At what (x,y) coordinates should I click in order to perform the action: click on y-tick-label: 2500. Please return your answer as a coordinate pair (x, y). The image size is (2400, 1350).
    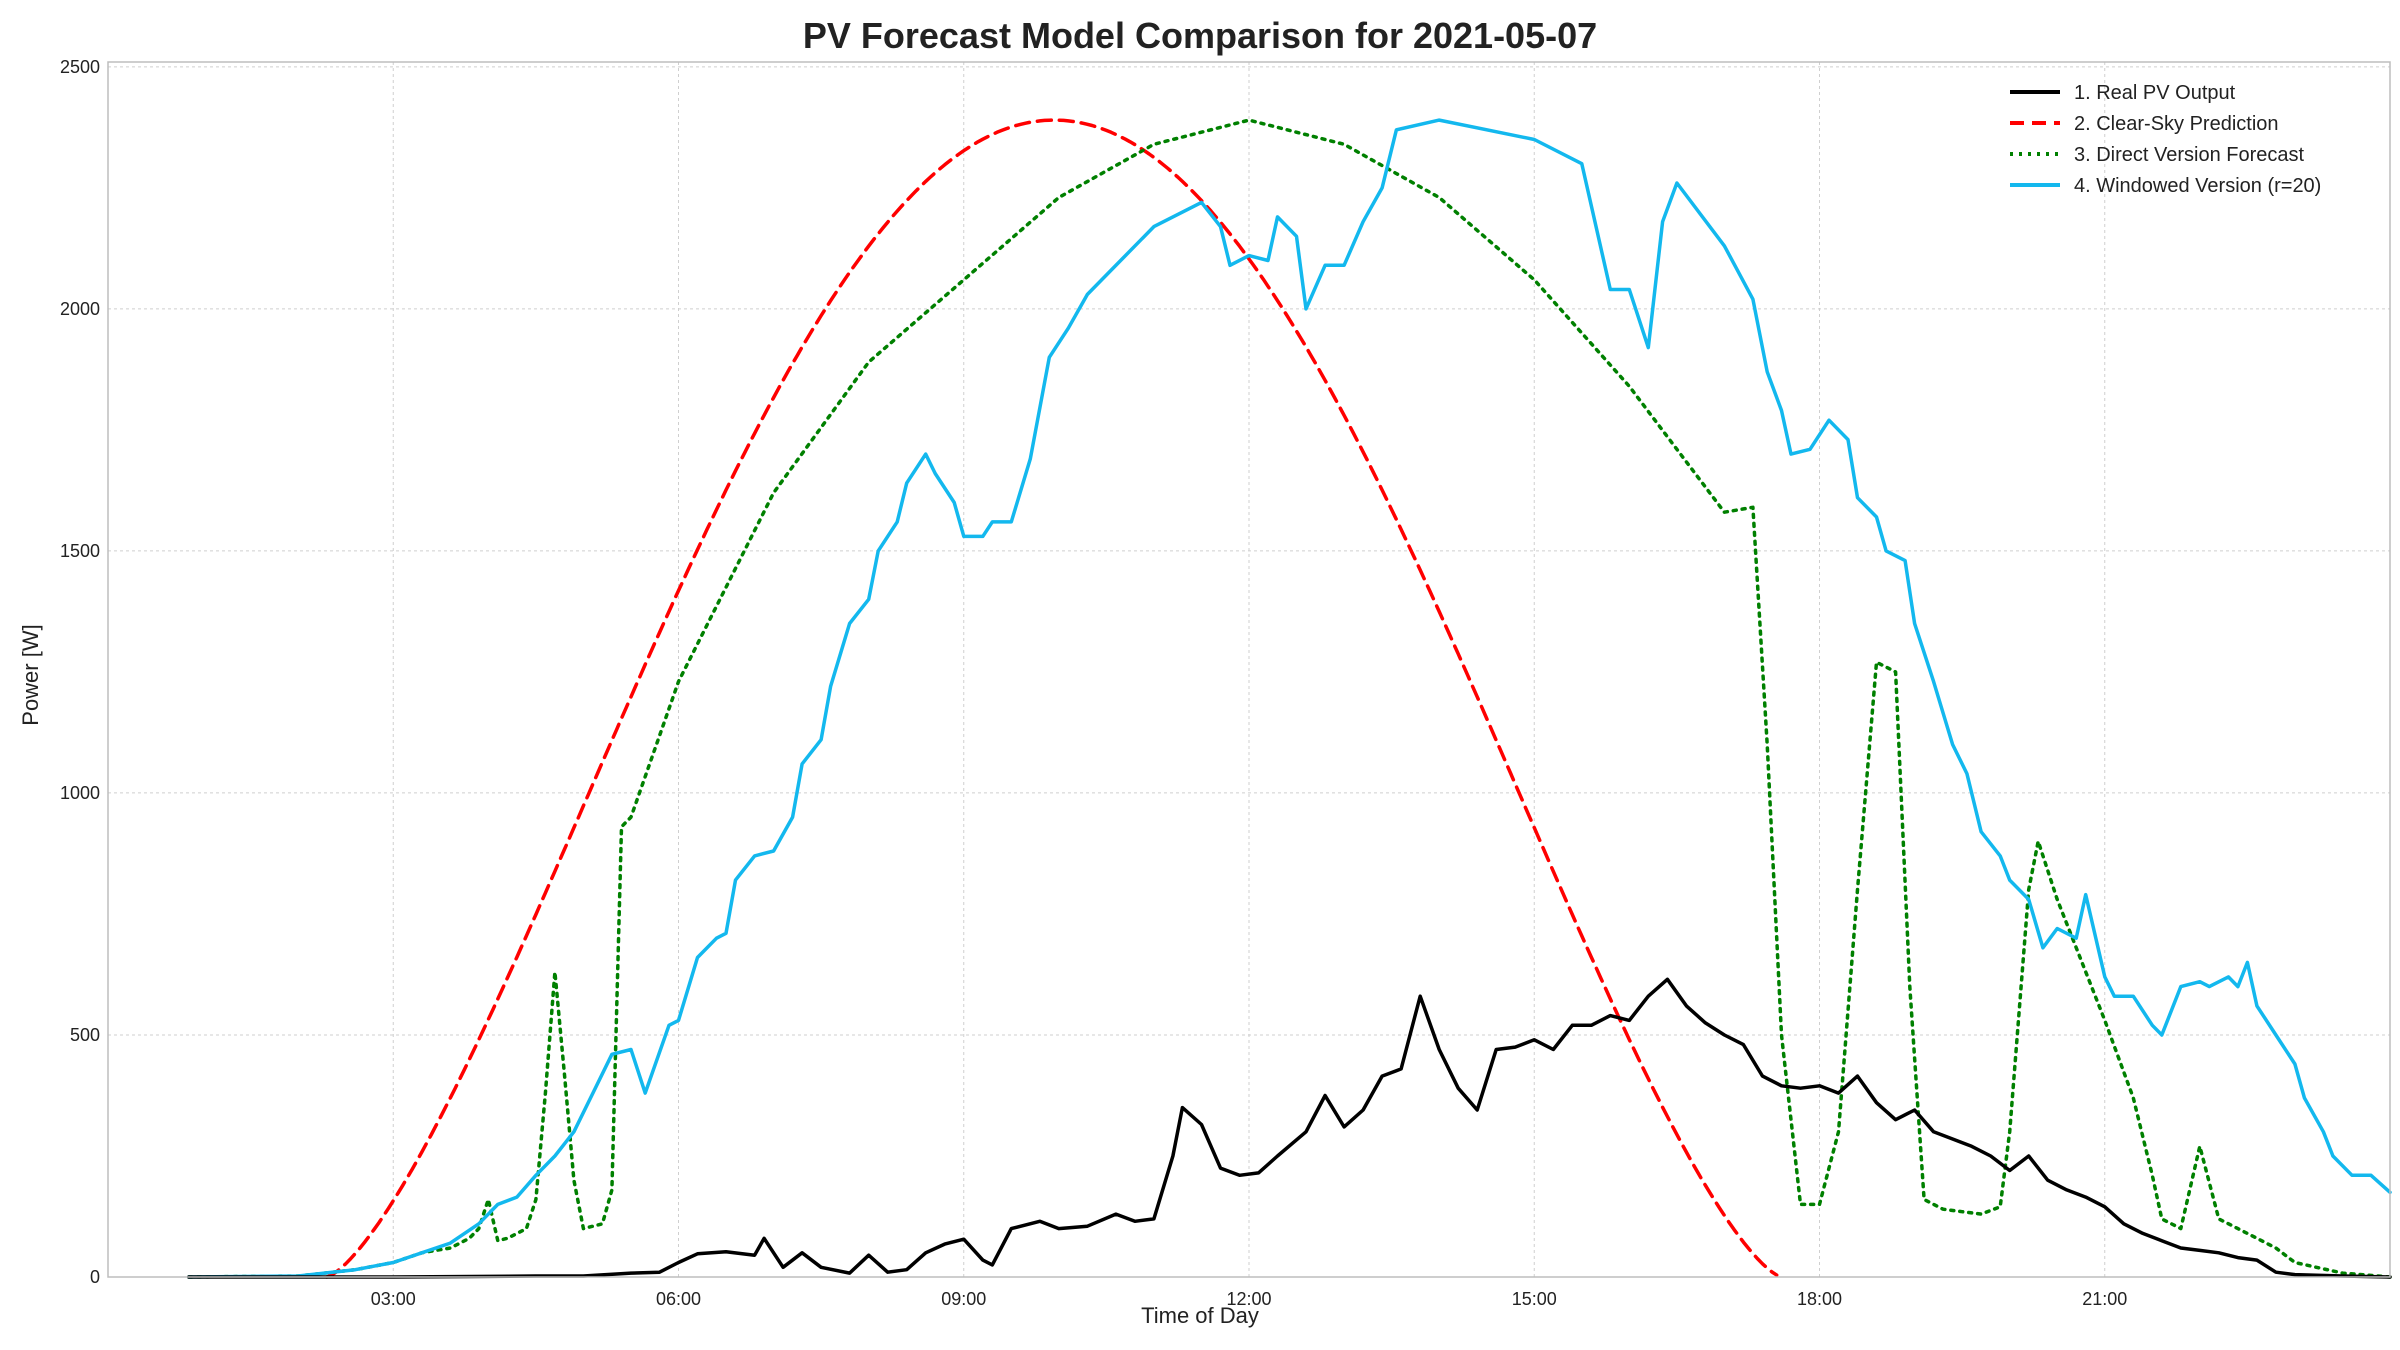
    Looking at the image, I should click on (80, 67).